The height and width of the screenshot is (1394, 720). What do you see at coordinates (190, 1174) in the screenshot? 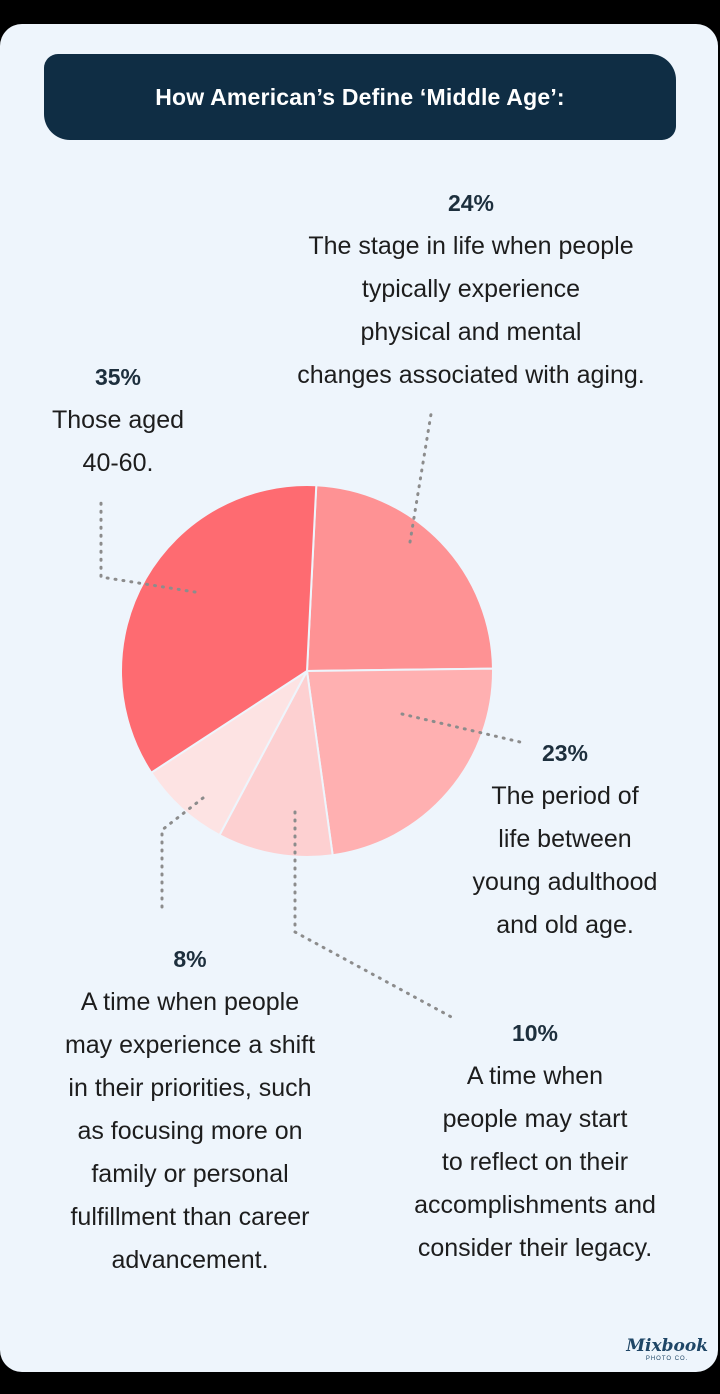
I see `desc-8-line-5: family or personal` at bounding box center [190, 1174].